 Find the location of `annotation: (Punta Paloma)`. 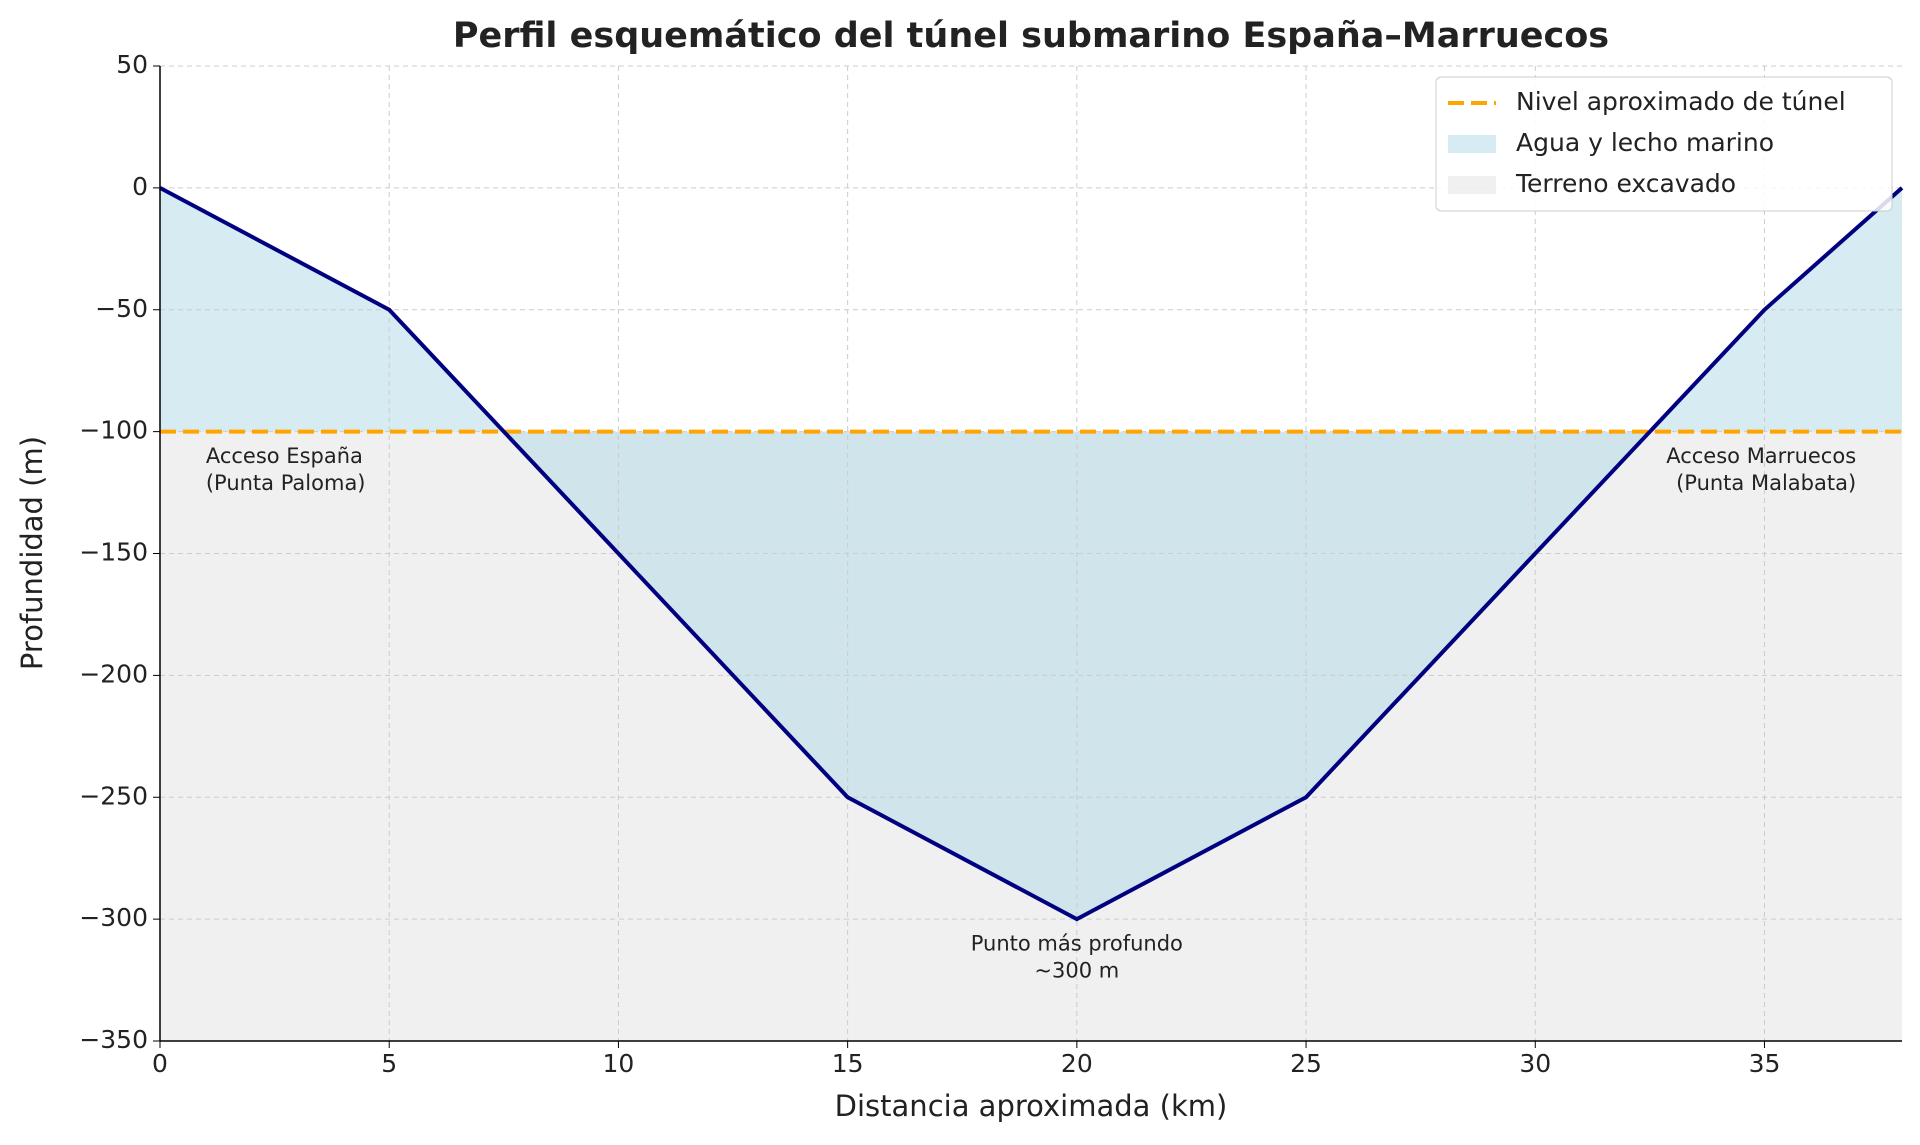

annotation: (Punta Paloma) is located at coordinates (286, 483).